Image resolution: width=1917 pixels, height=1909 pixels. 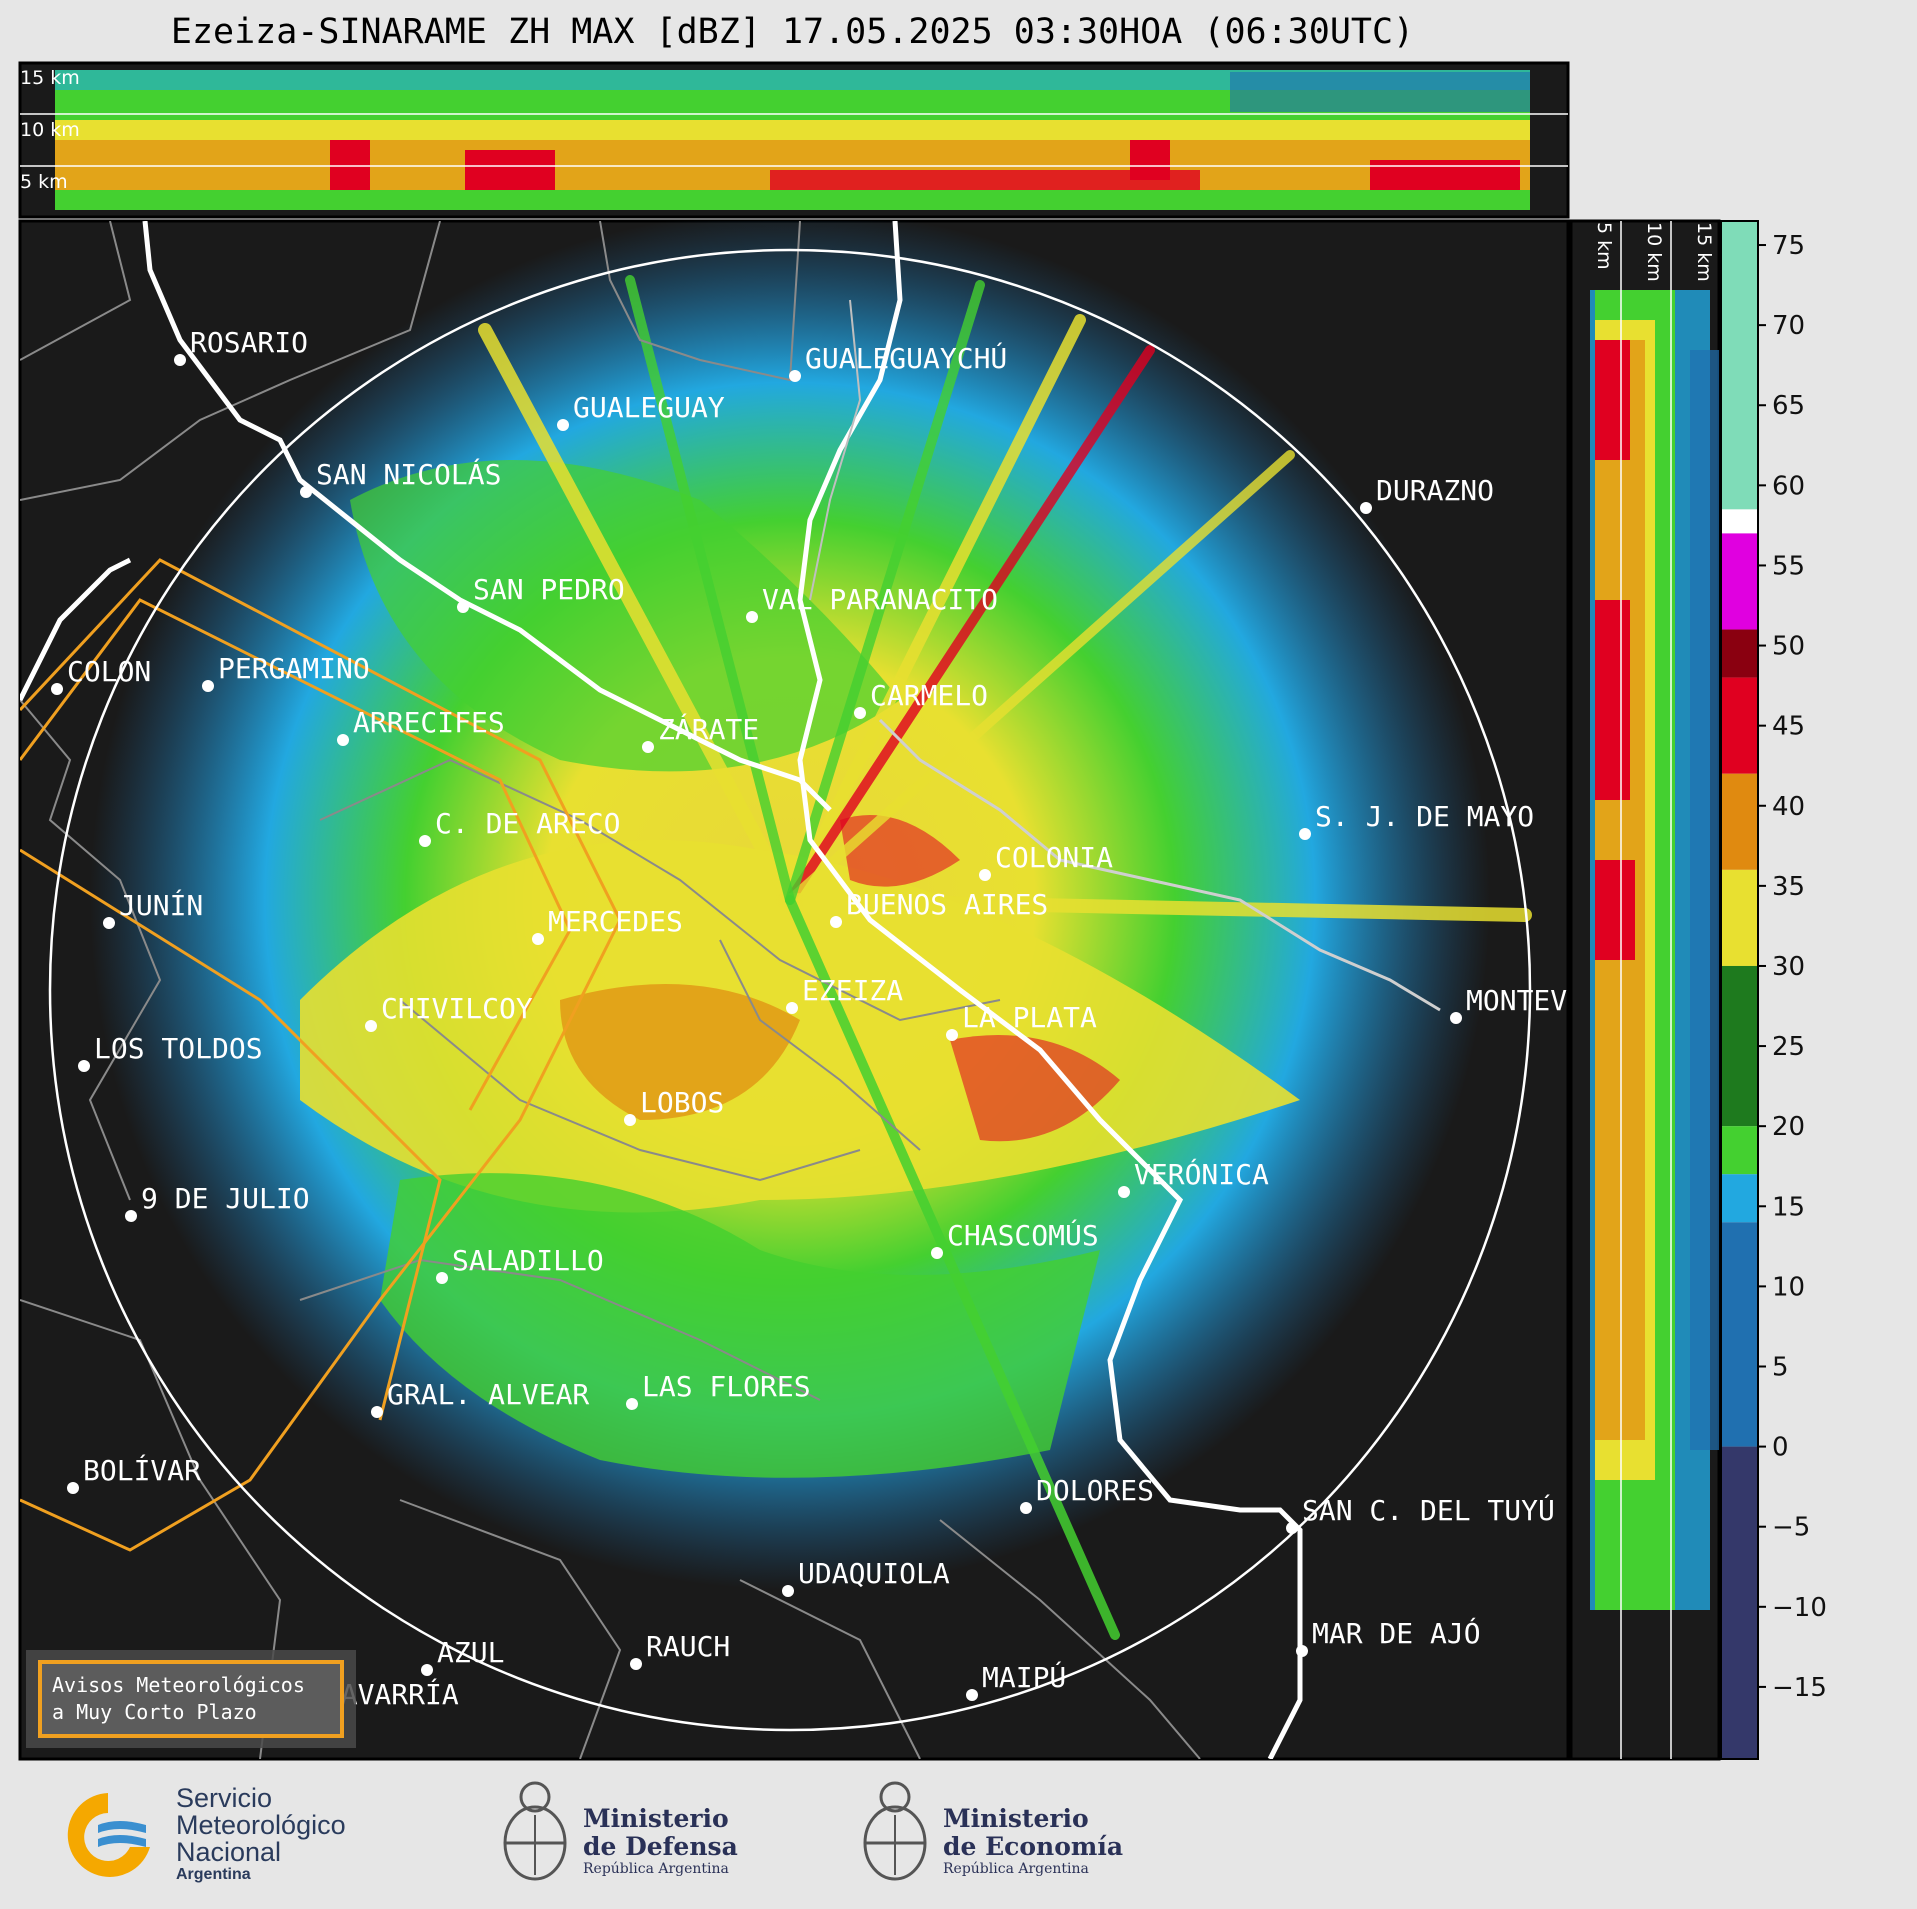 What do you see at coordinates (852, 990) in the screenshot?
I see `city-label: EZEIZA` at bounding box center [852, 990].